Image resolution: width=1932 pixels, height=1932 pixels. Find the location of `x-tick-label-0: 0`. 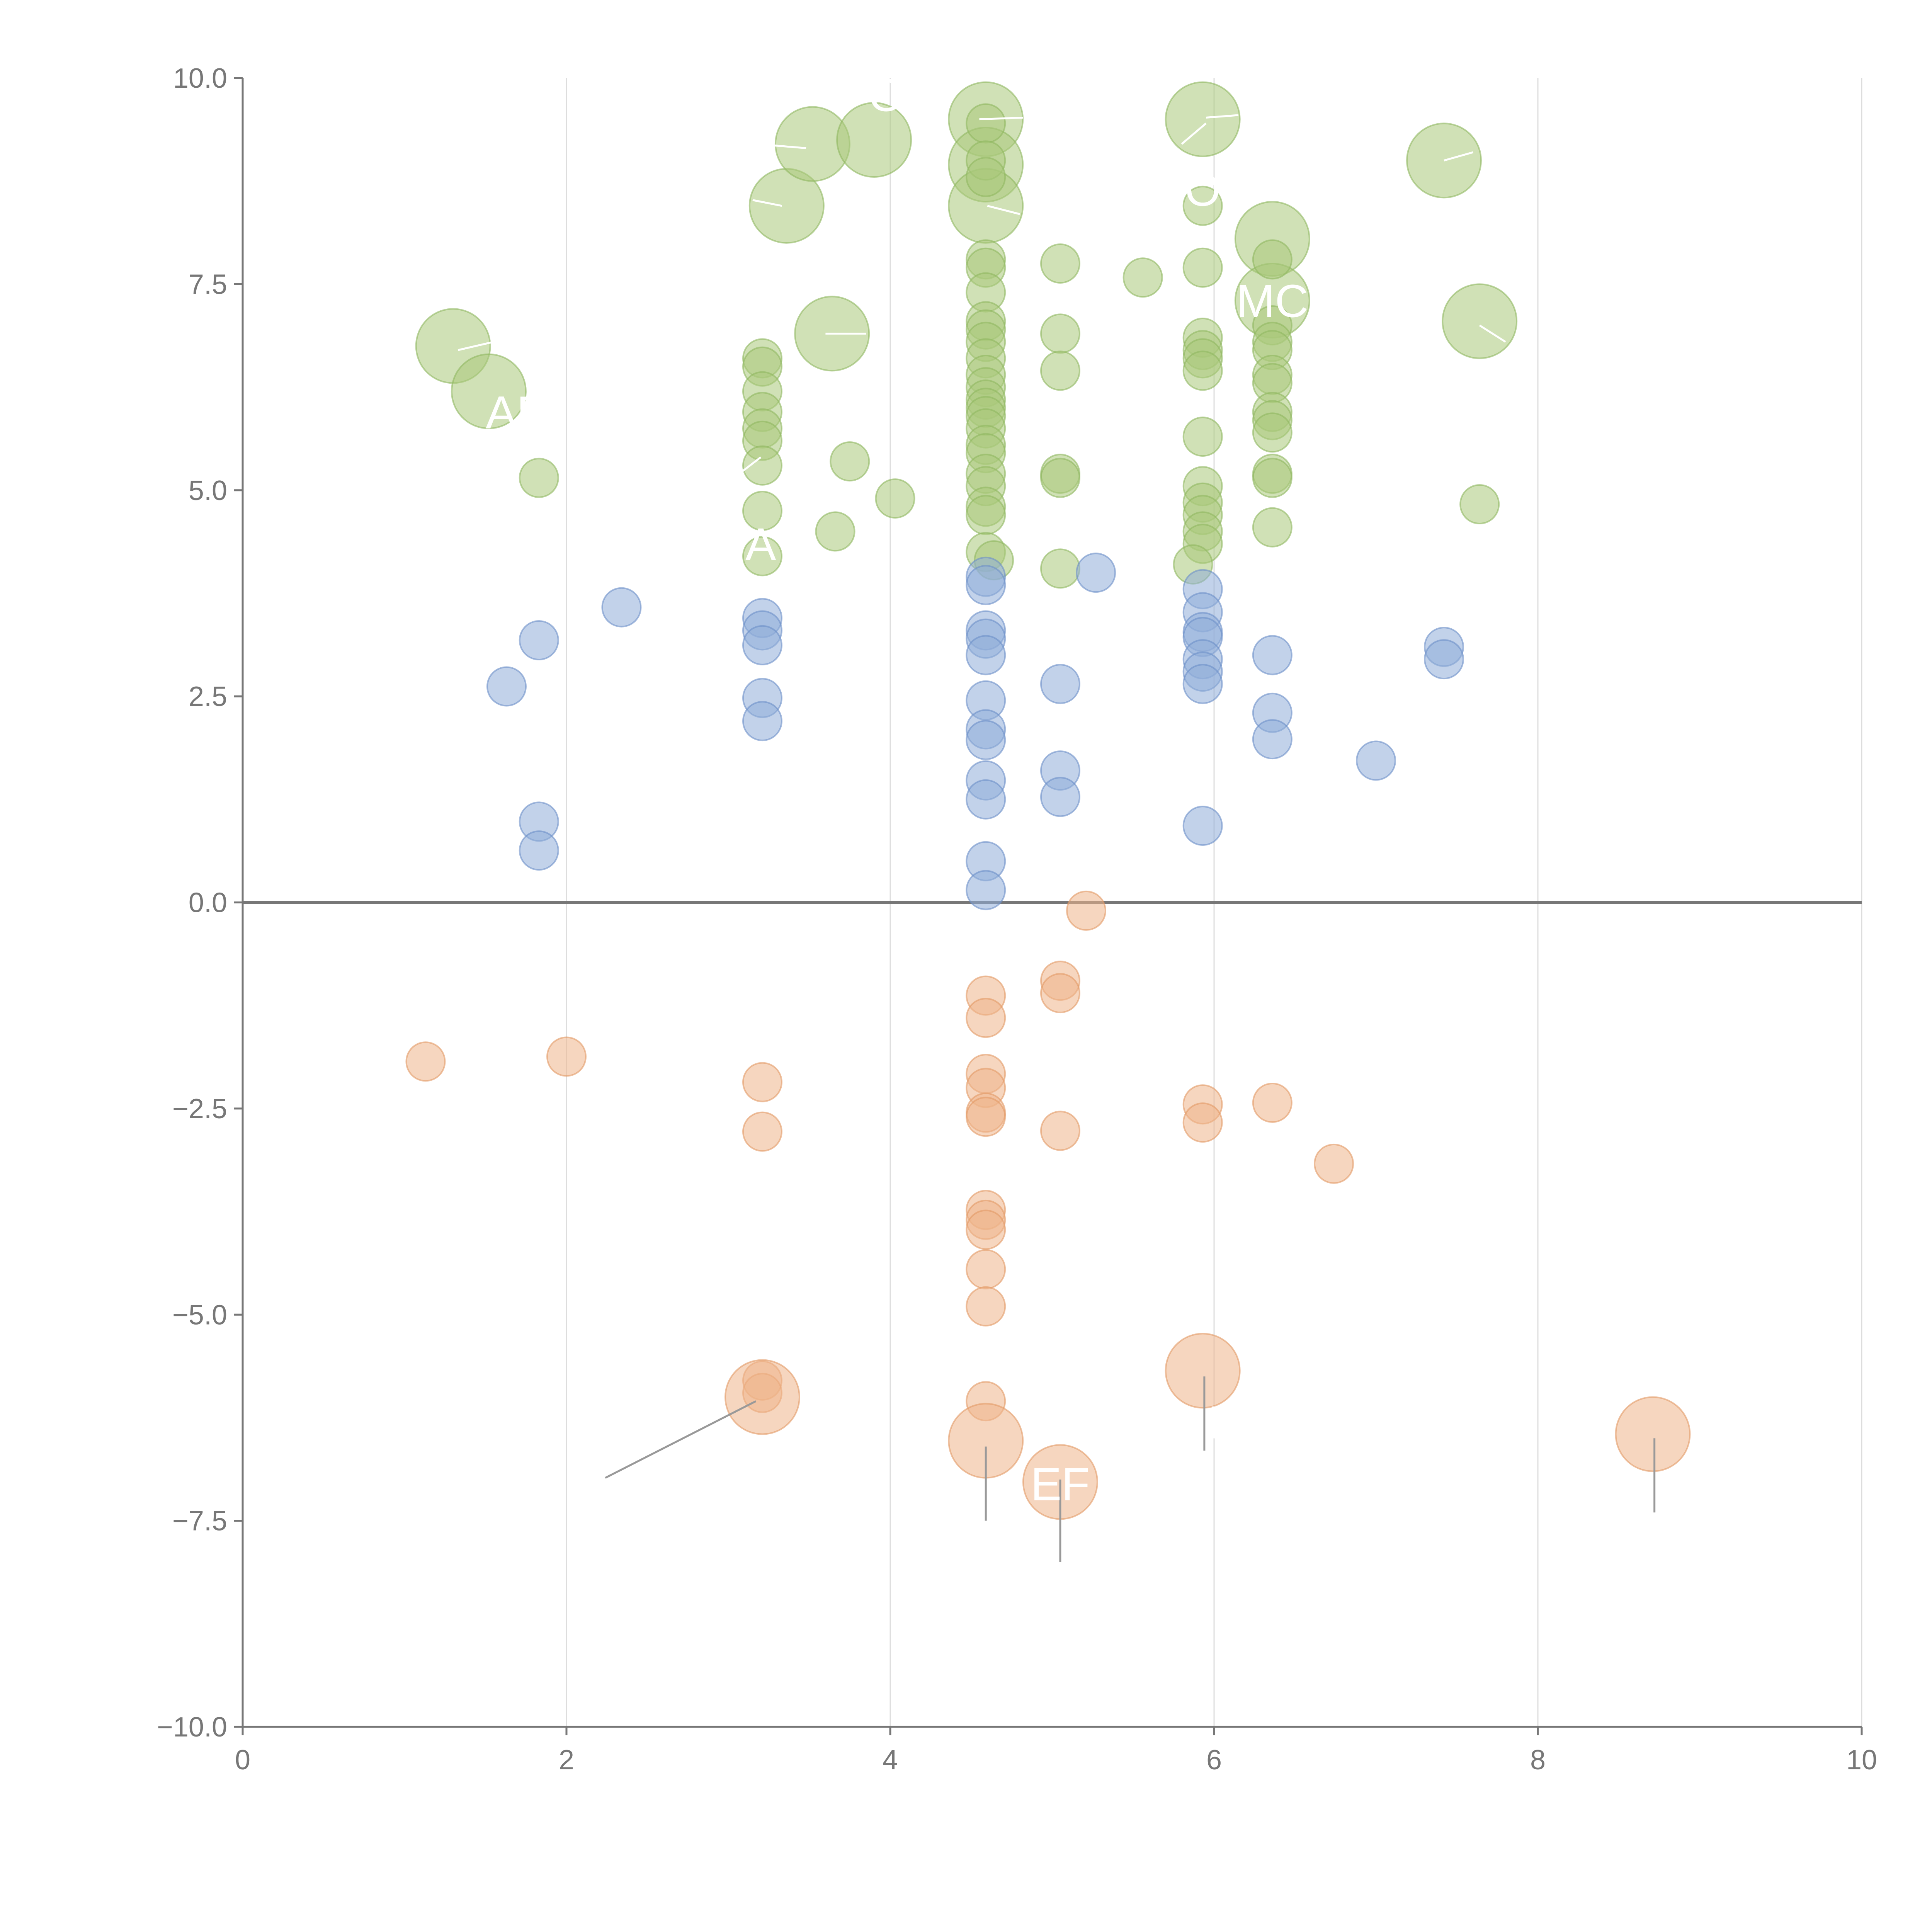

x-tick-label-0: 0 is located at coordinates (243, 1760).